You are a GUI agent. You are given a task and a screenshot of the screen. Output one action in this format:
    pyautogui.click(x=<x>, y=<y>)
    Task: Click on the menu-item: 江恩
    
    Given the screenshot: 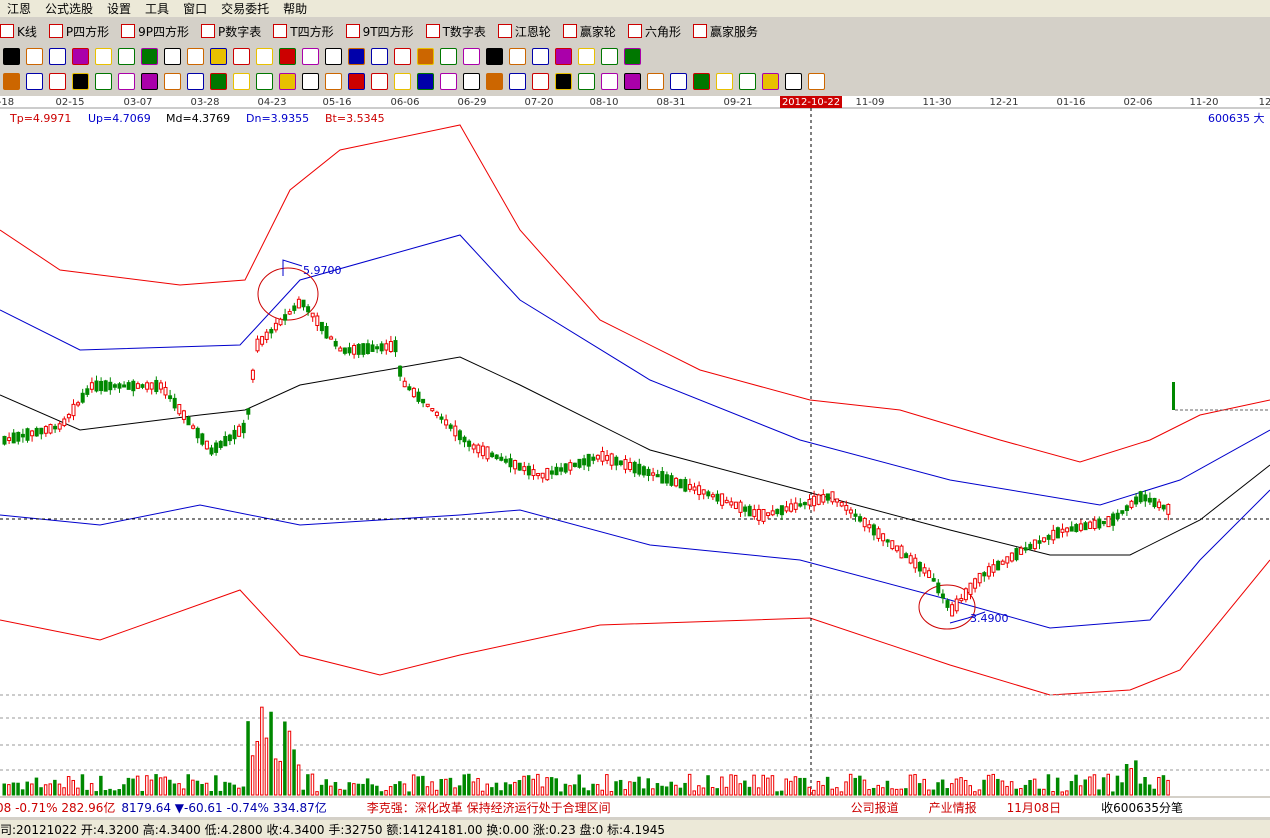 What is the action you would take?
    pyautogui.click(x=19, y=9)
    